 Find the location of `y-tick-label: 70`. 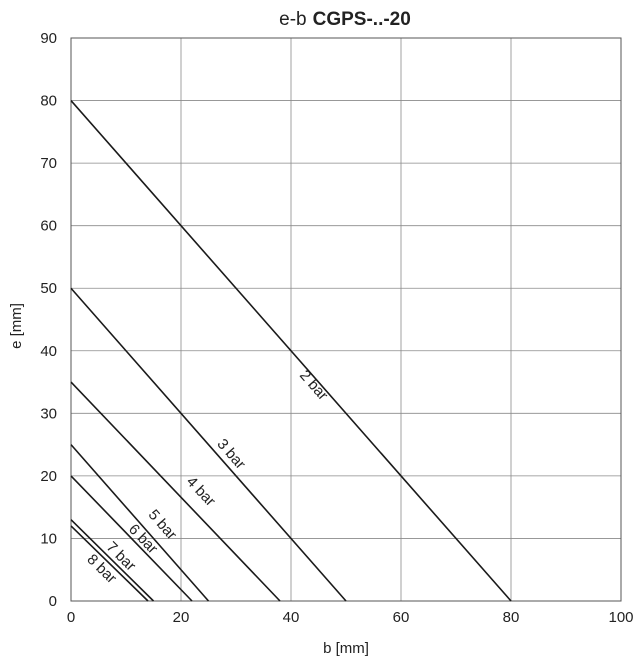

y-tick-label: 70 is located at coordinates (48, 163).